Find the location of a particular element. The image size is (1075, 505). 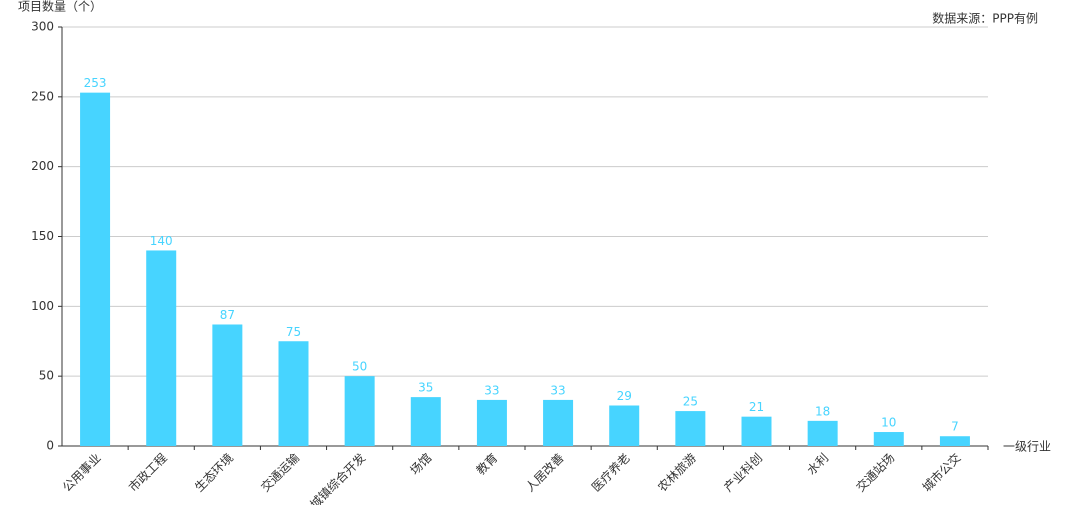

y-tick-label: 200 is located at coordinates (42, 166).